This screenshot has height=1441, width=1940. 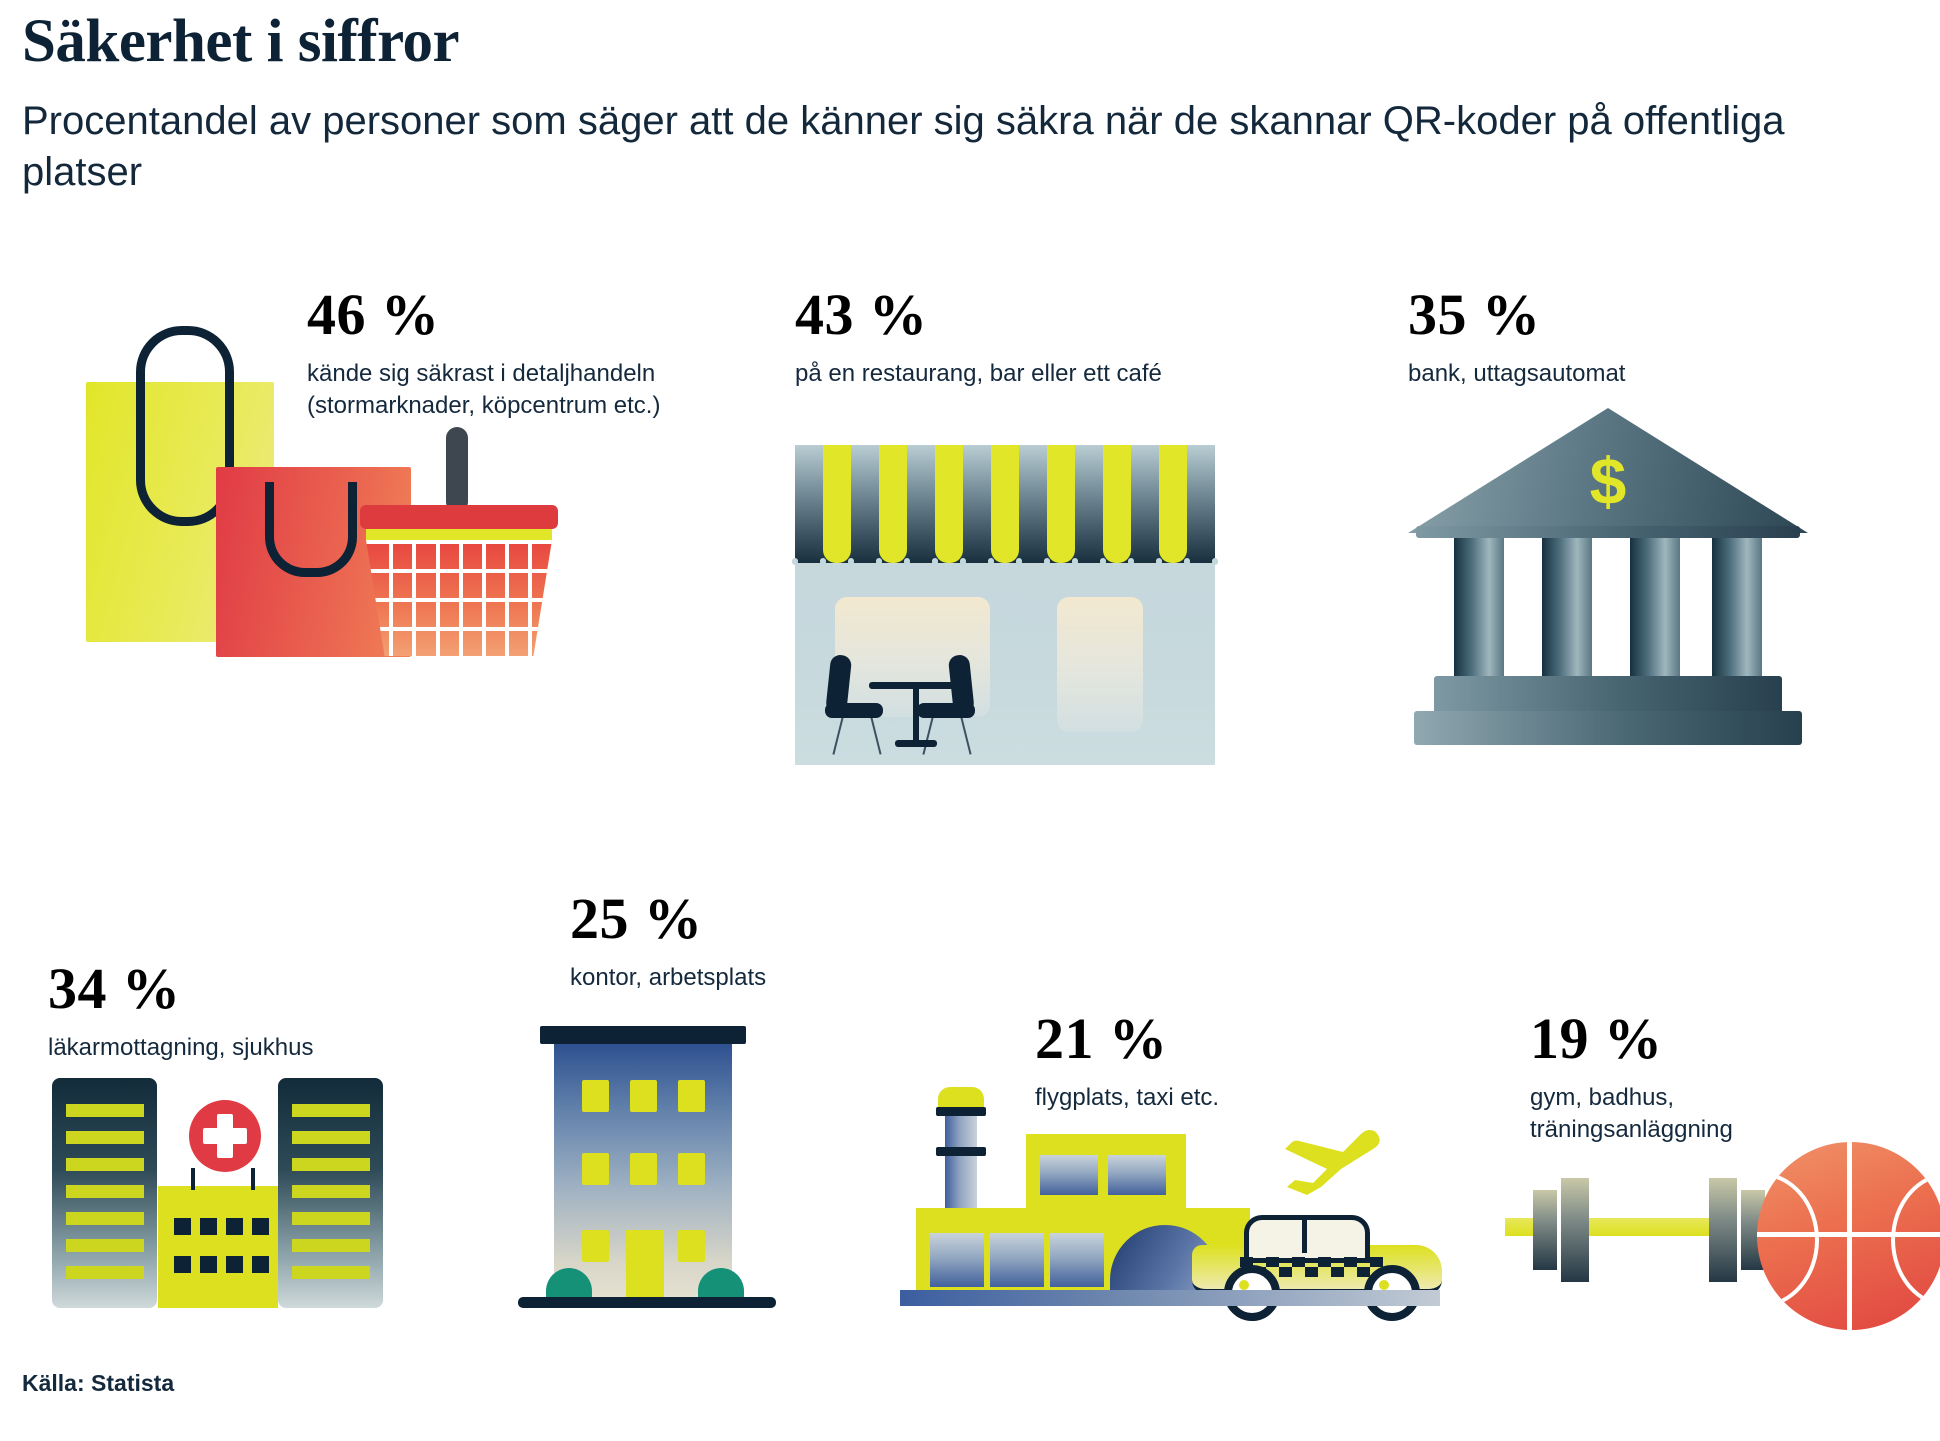 What do you see at coordinates (1101, 1038) in the screenshot?
I see `stat-percent: 21 %` at bounding box center [1101, 1038].